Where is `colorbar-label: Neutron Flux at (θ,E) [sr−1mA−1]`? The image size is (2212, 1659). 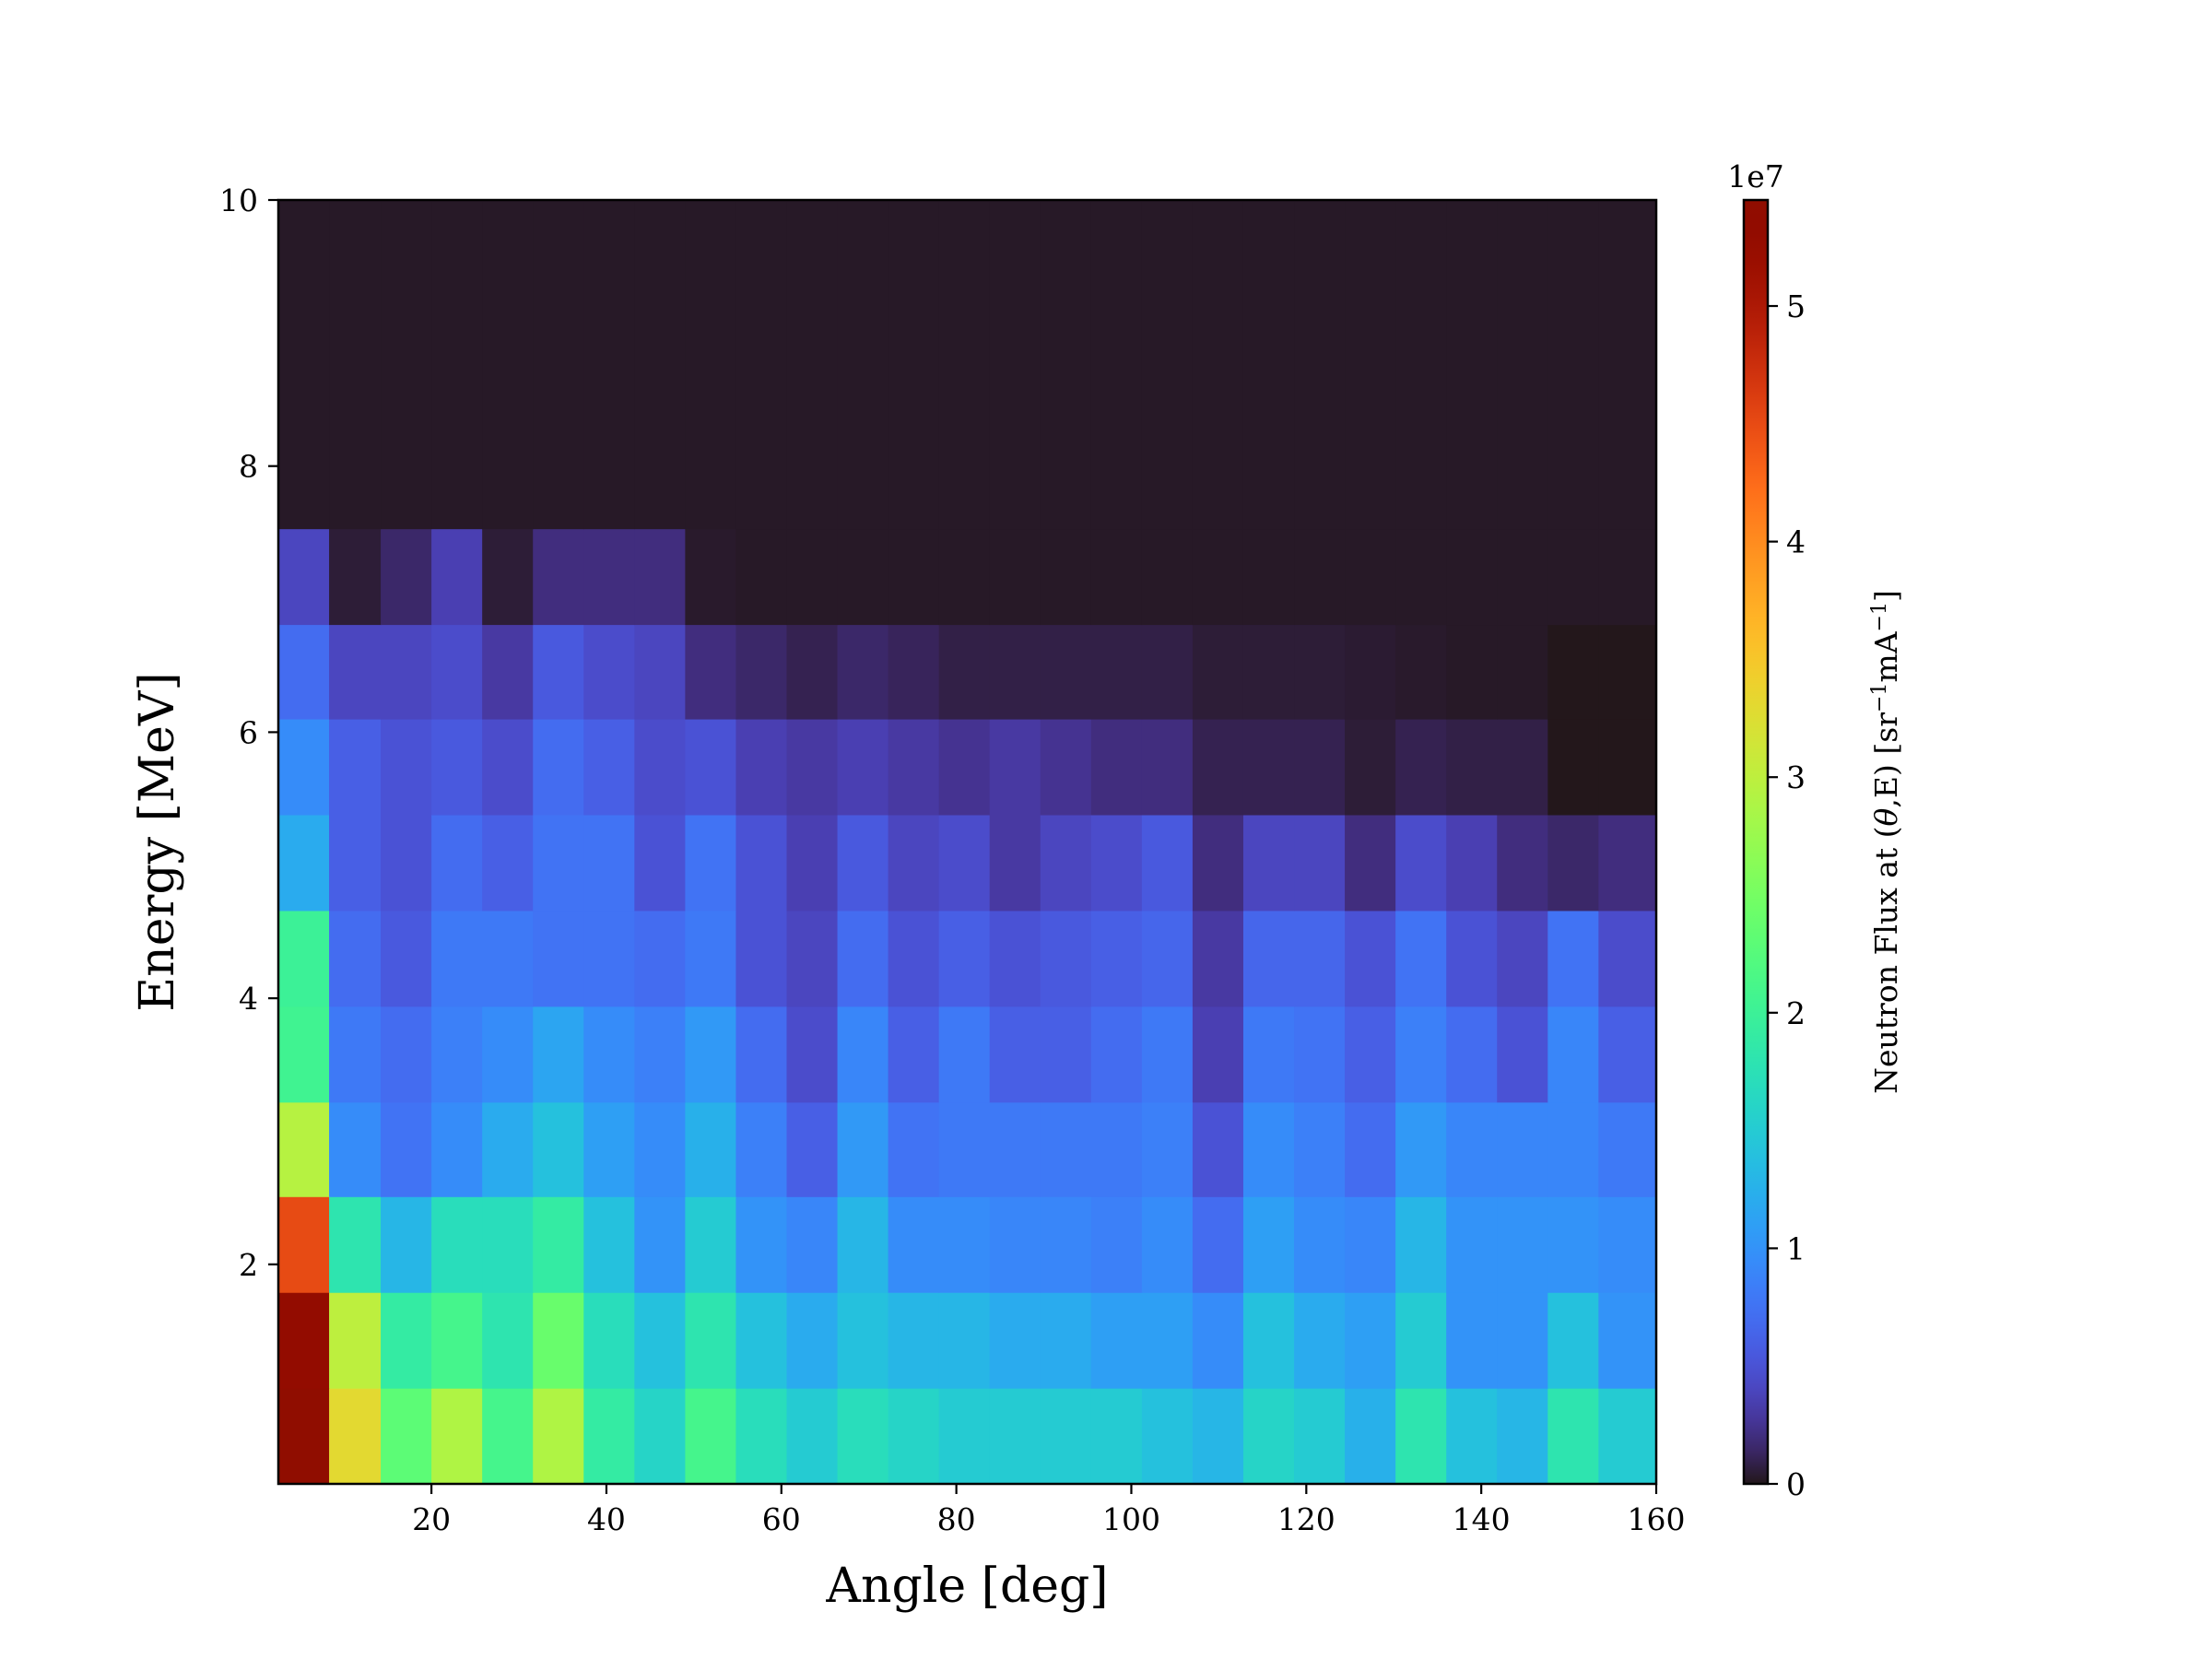
colorbar-label: Neutron Flux at (θ,E) [sr−1mA−1] is located at coordinates (1886, 842).